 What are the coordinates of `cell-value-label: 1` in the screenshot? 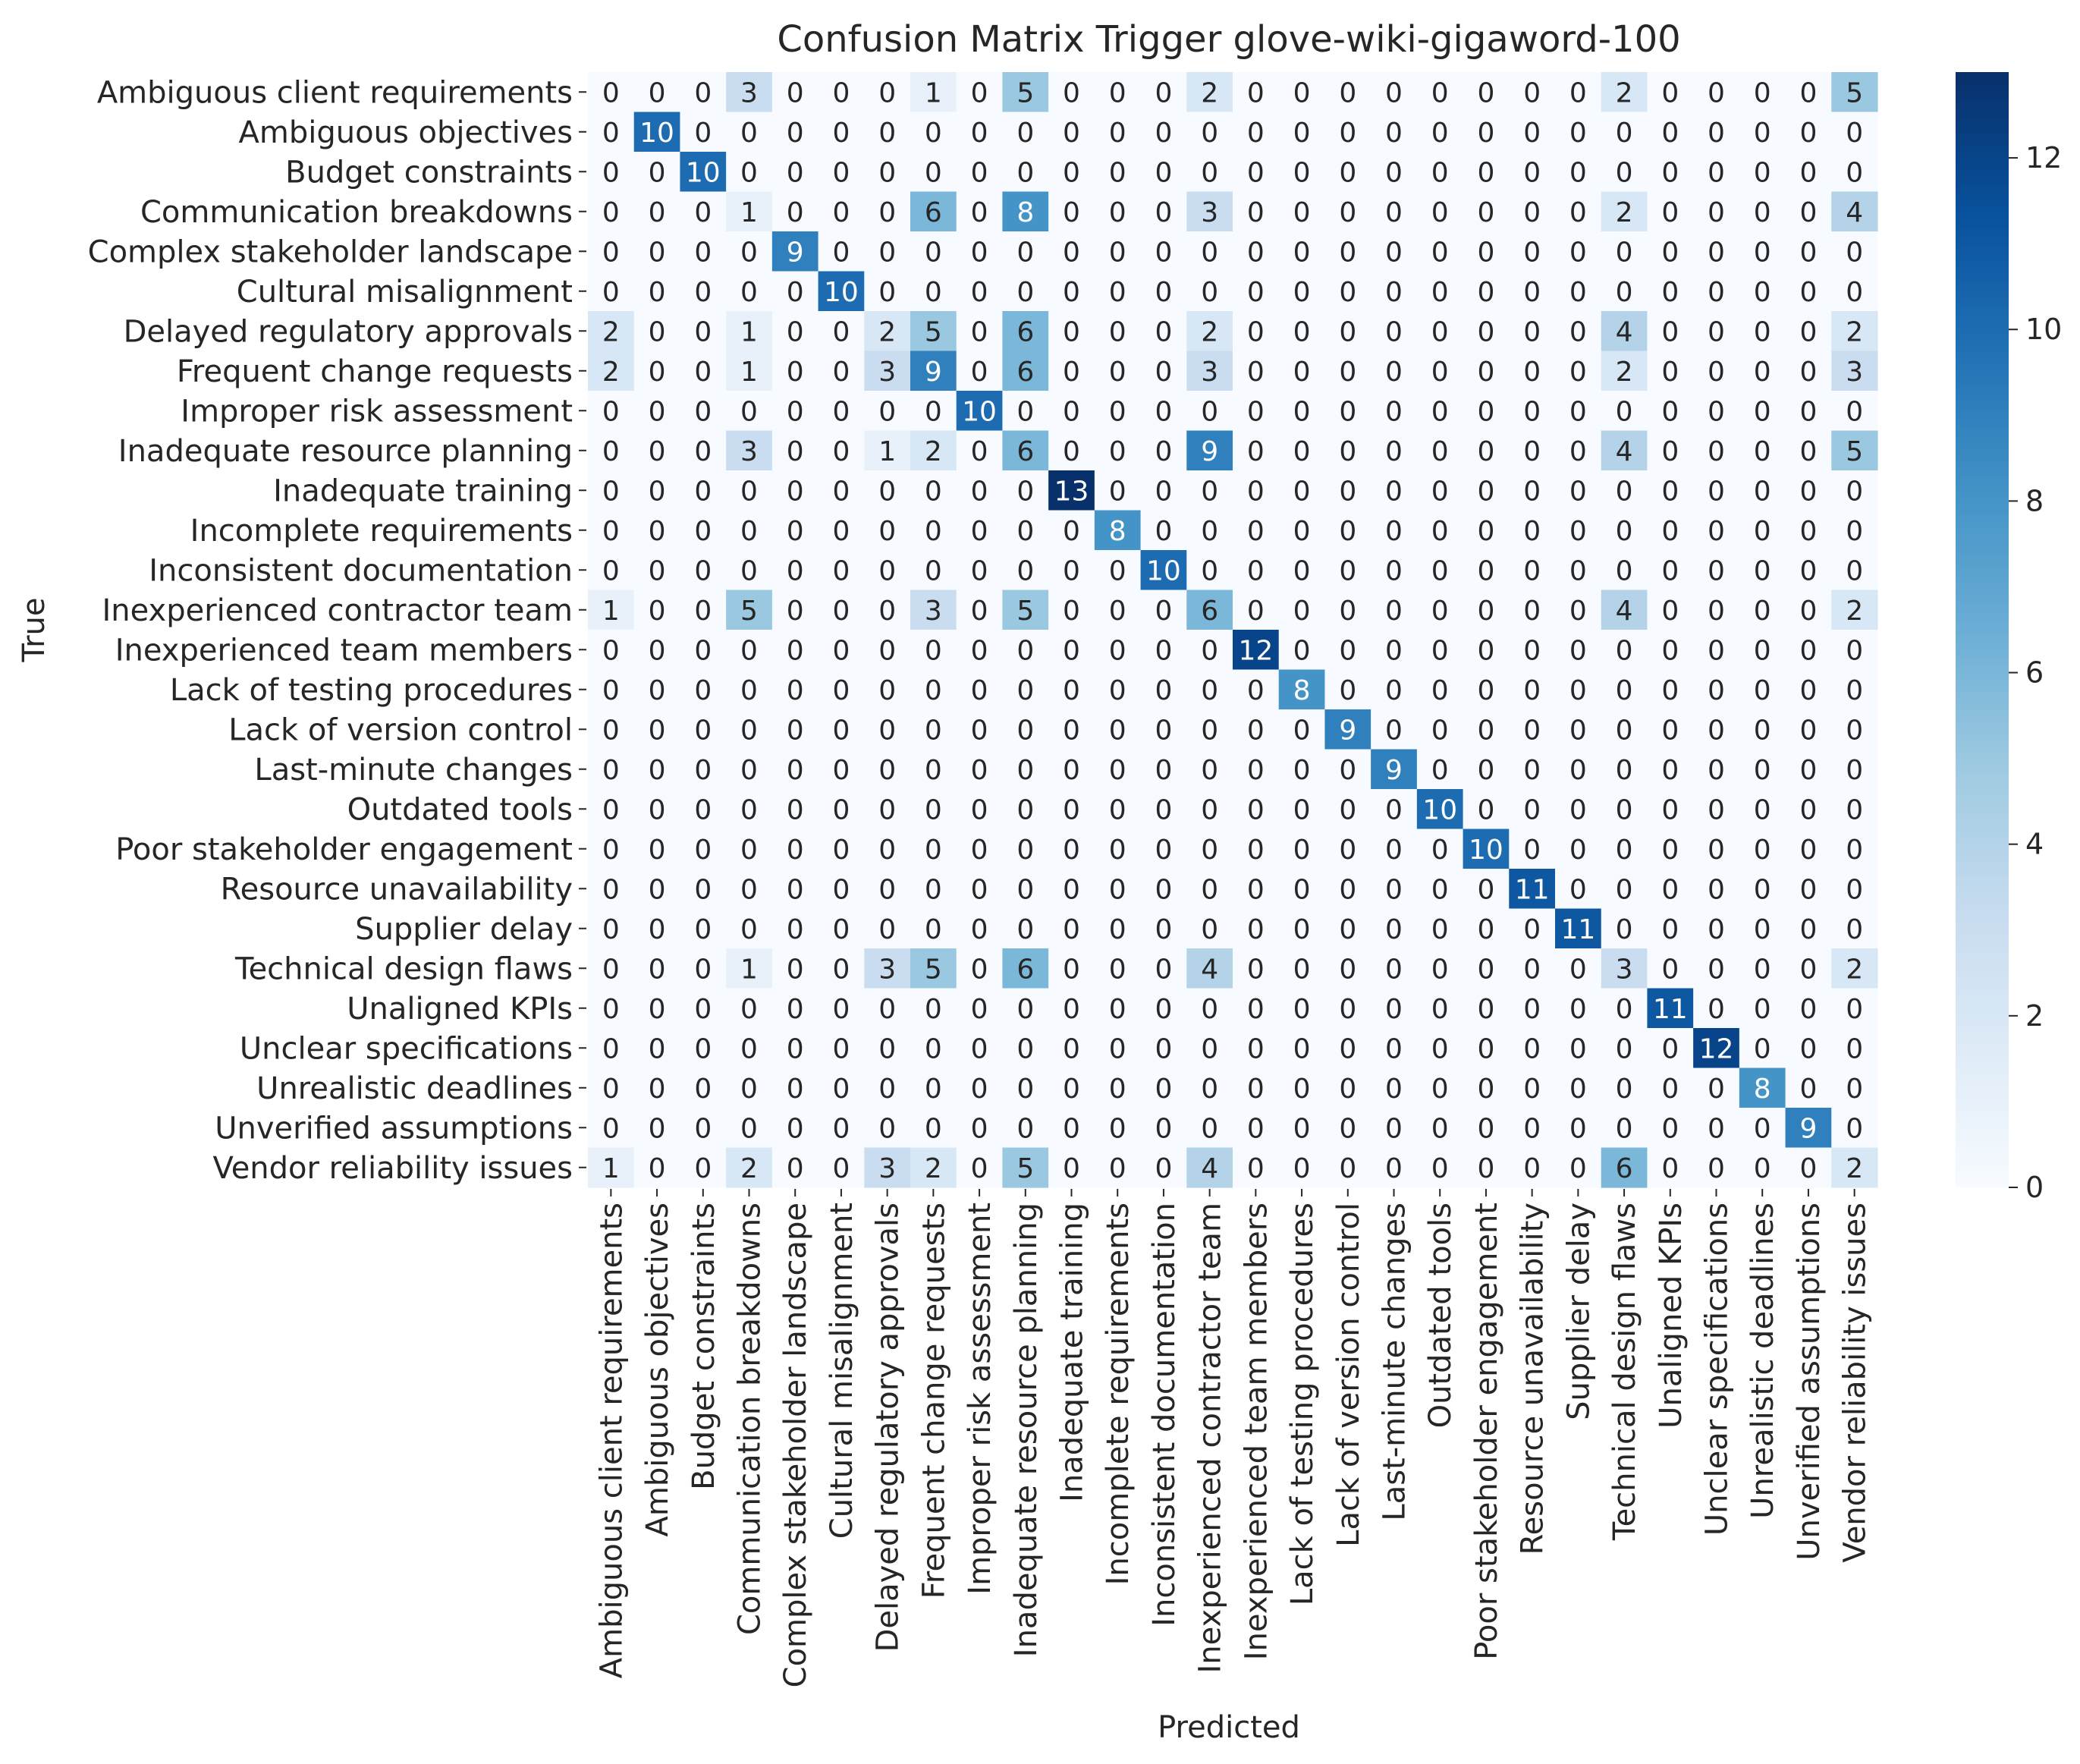 It's located at (611, 1168).